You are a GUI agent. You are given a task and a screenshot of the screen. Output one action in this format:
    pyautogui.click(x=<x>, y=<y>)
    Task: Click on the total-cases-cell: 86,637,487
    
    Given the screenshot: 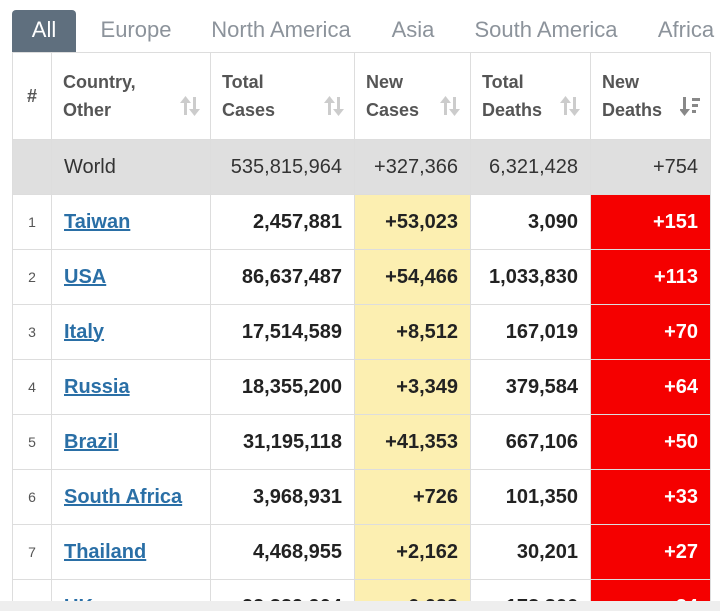 What is the action you would take?
    pyautogui.click(x=282, y=277)
    